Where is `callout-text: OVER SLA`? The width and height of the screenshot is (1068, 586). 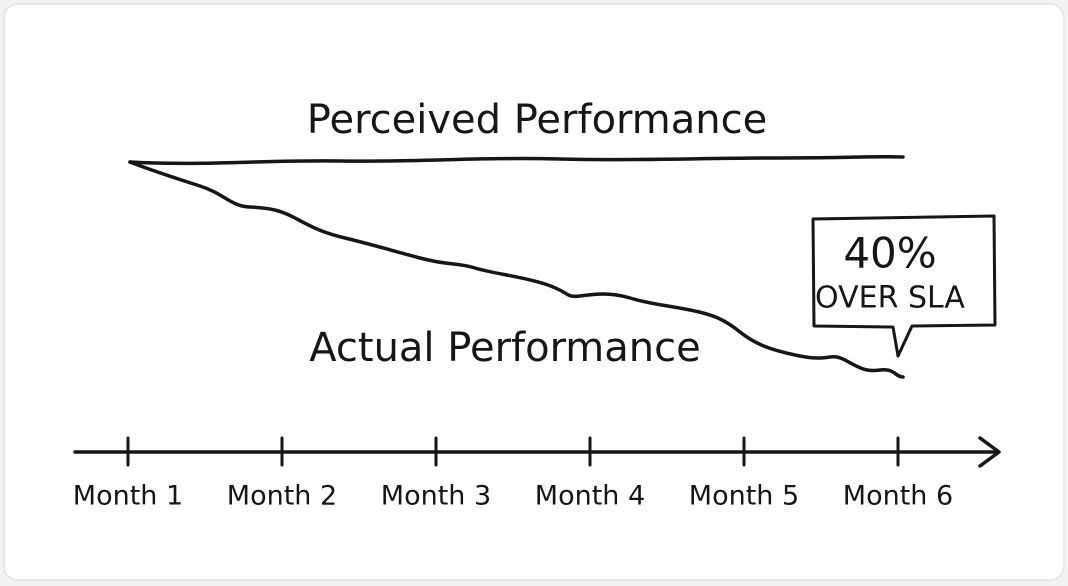 callout-text: OVER SLA is located at coordinates (890, 298).